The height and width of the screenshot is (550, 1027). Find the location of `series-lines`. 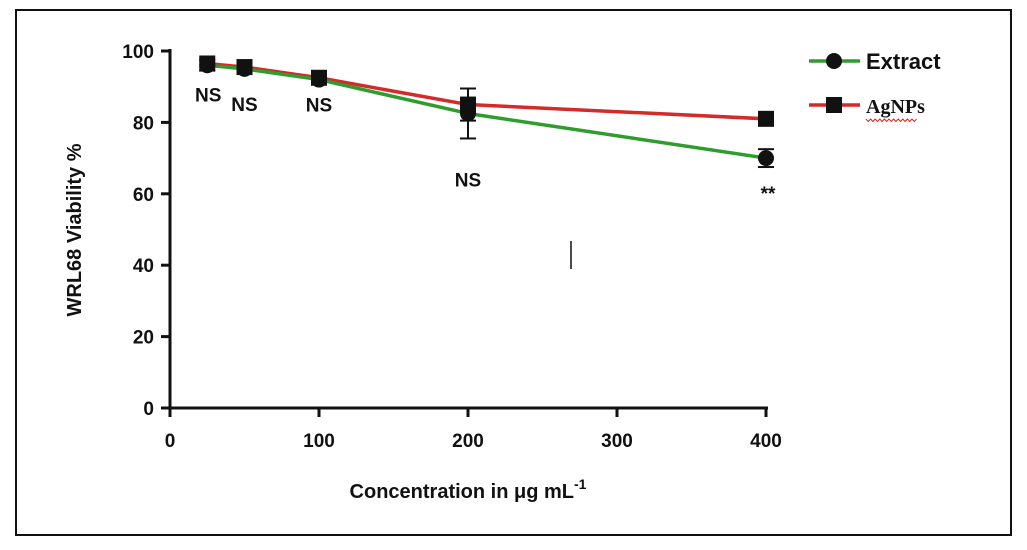

series-lines is located at coordinates (487, 110).